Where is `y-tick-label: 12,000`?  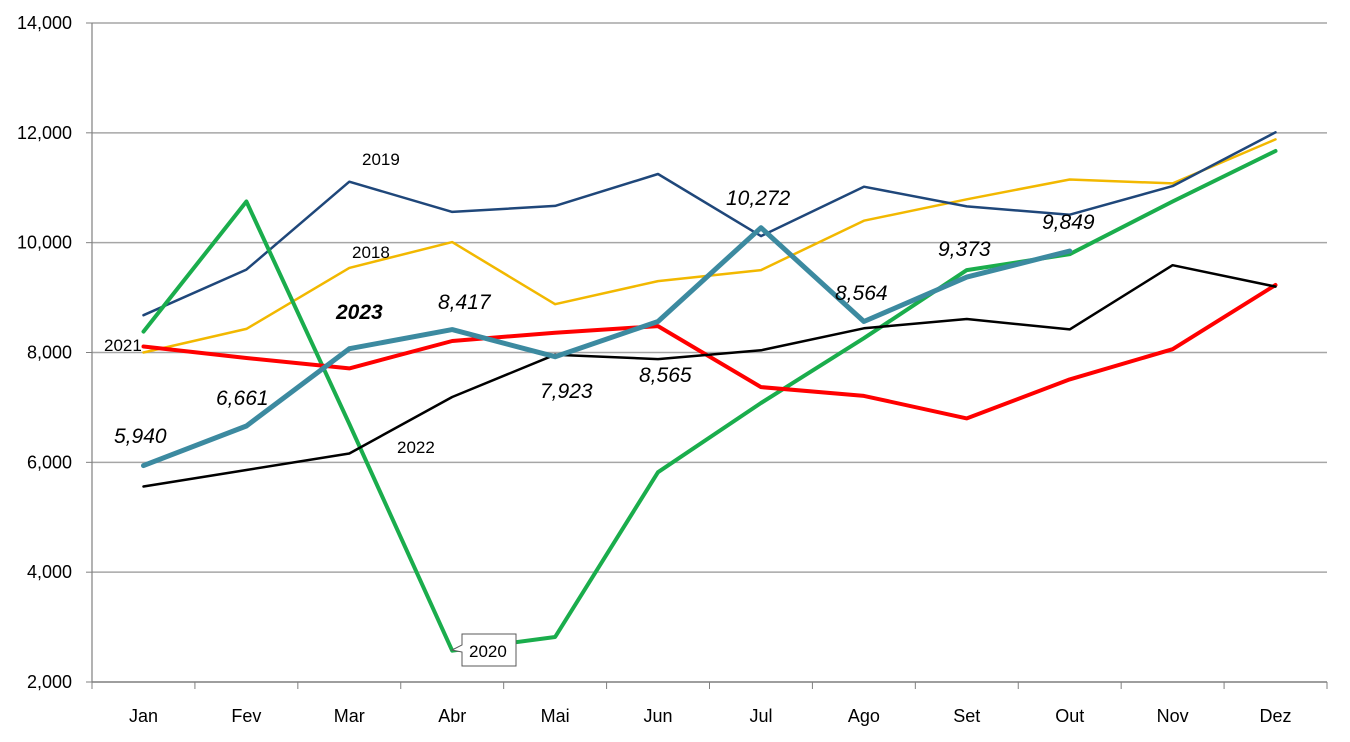 y-tick-label: 12,000 is located at coordinates (44, 133).